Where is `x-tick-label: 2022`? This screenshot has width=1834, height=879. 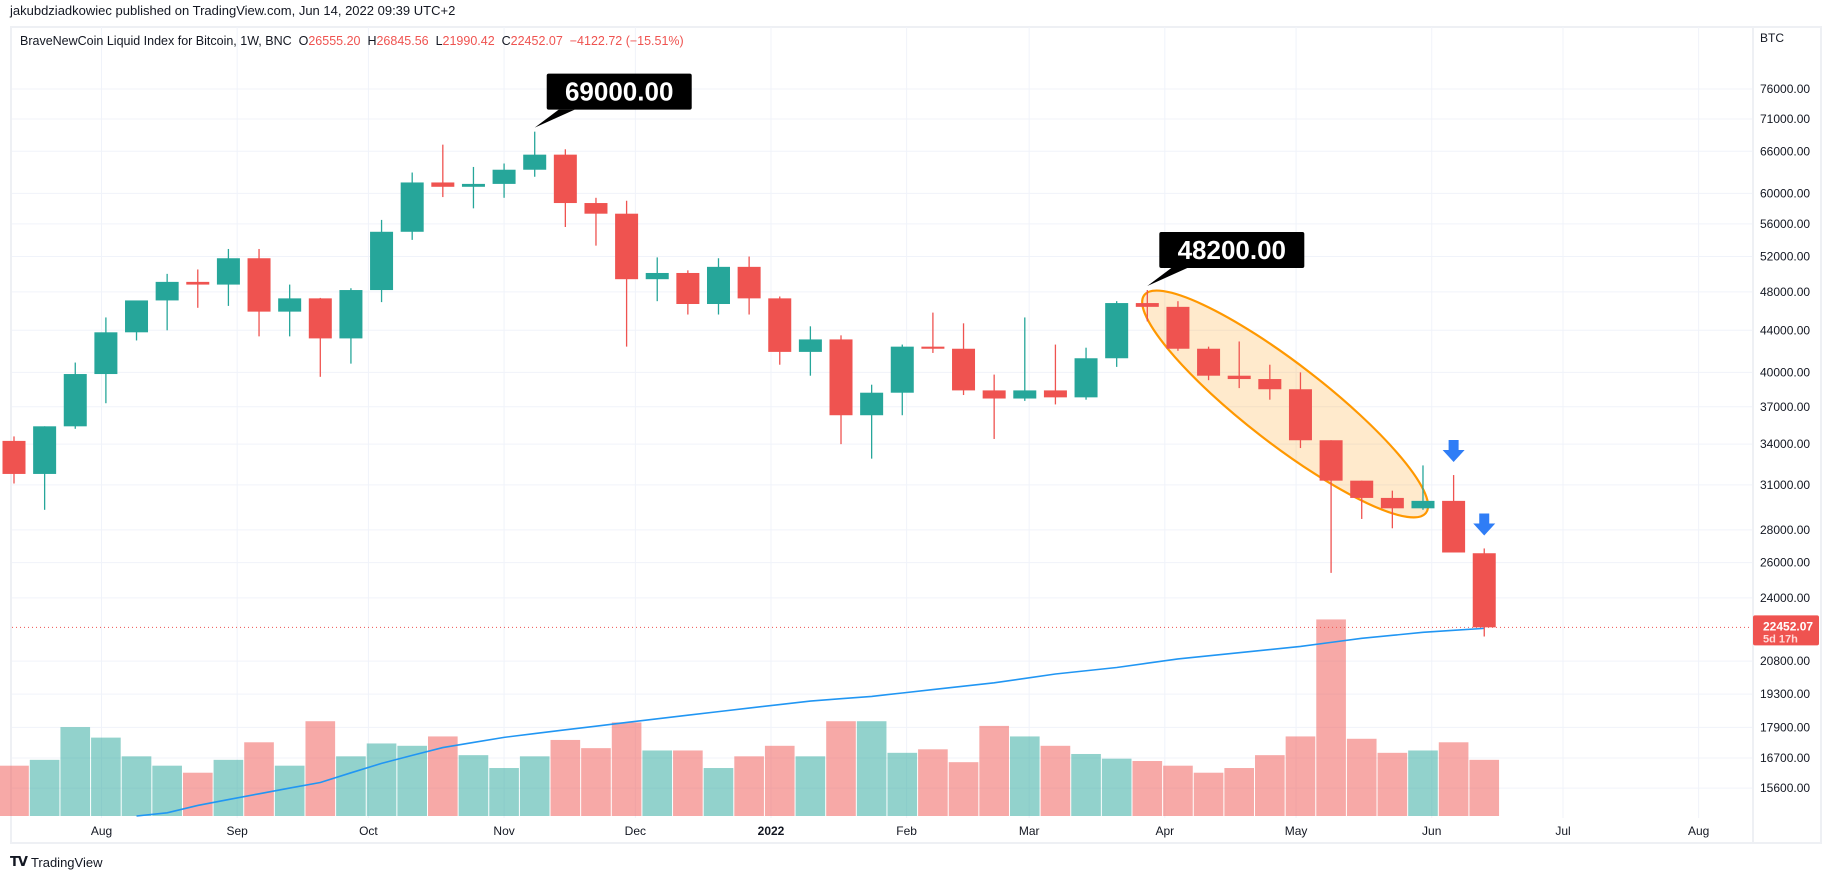 x-tick-label: 2022 is located at coordinates (771, 831).